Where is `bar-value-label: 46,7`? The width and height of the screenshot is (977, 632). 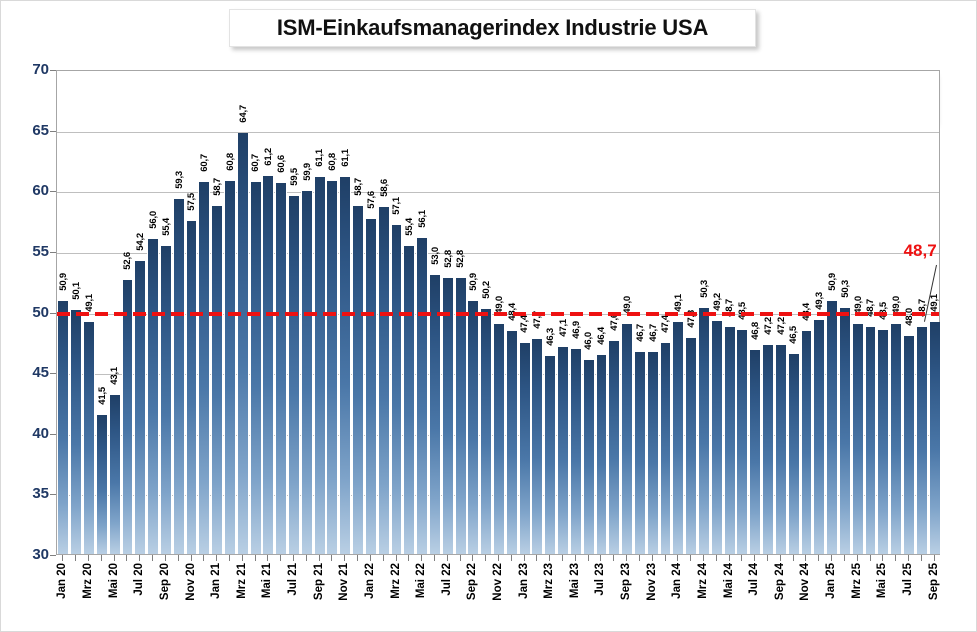
bar-value-label: 46,7 is located at coordinates (640, 332).